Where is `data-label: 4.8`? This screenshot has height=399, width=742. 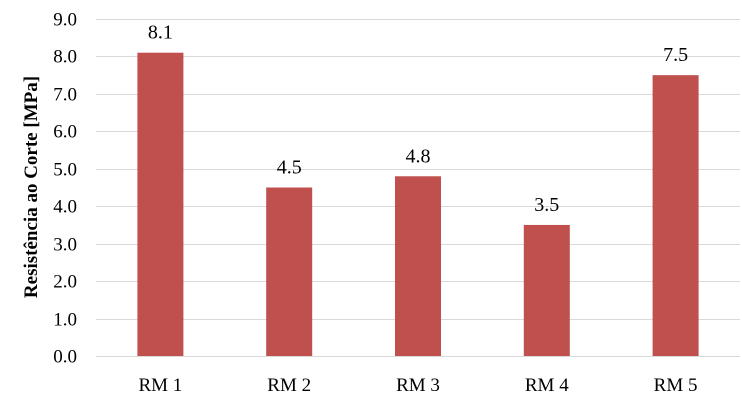 data-label: 4.8 is located at coordinates (418, 156).